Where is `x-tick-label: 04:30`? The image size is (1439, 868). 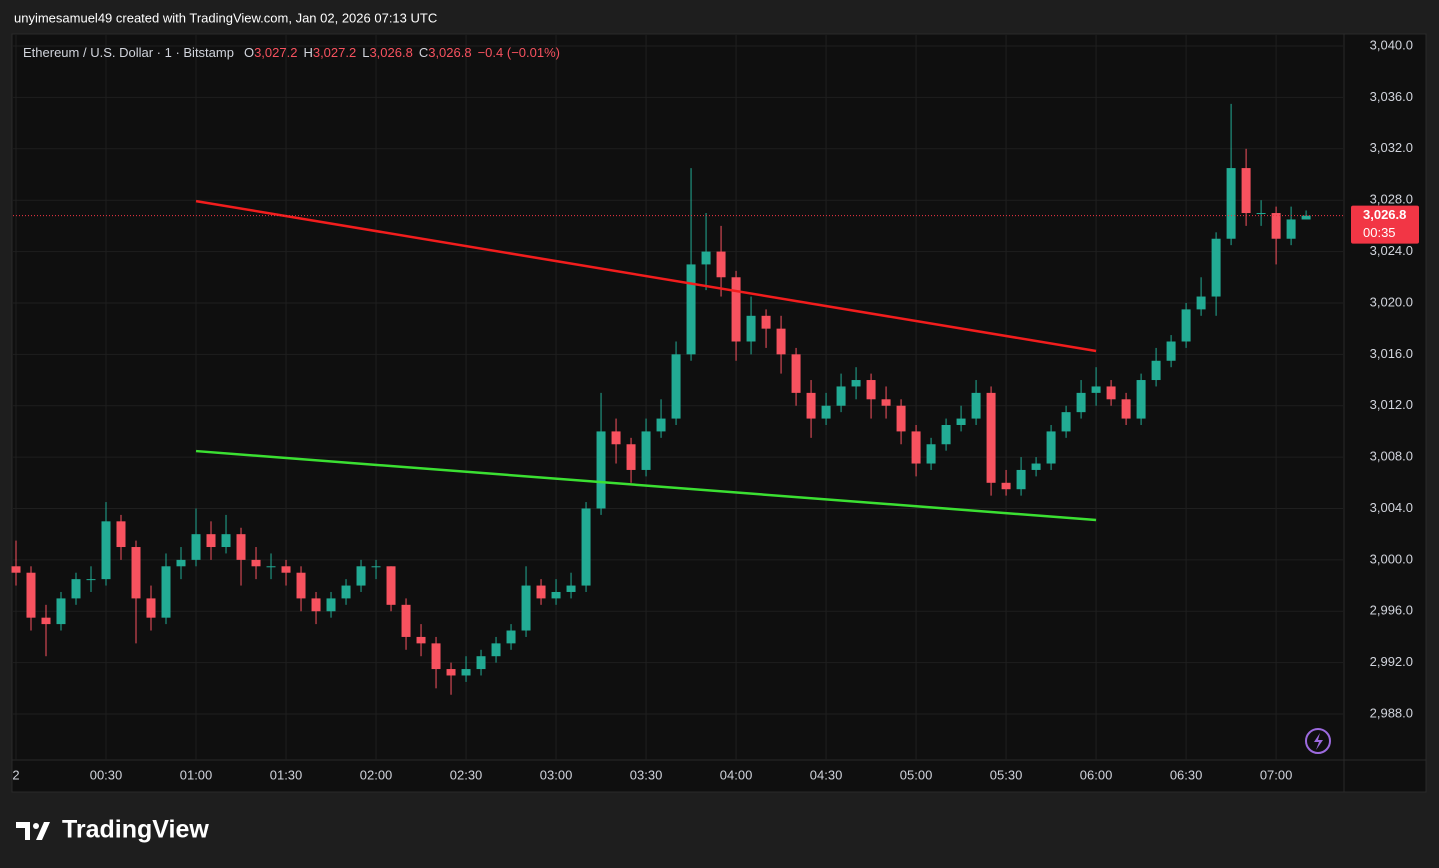 x-tick-label: 04:30 is located at coordinates (826, 774).